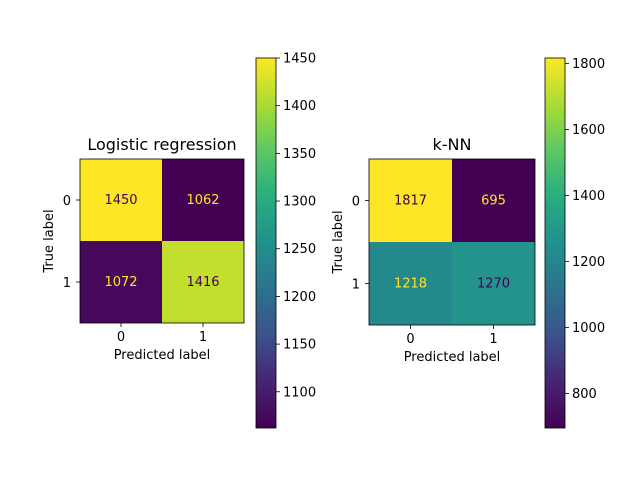 Image resolution: width=640 pixels, height=480 pixels. I want to click on cell-value-label: 695, so click(493, 201).